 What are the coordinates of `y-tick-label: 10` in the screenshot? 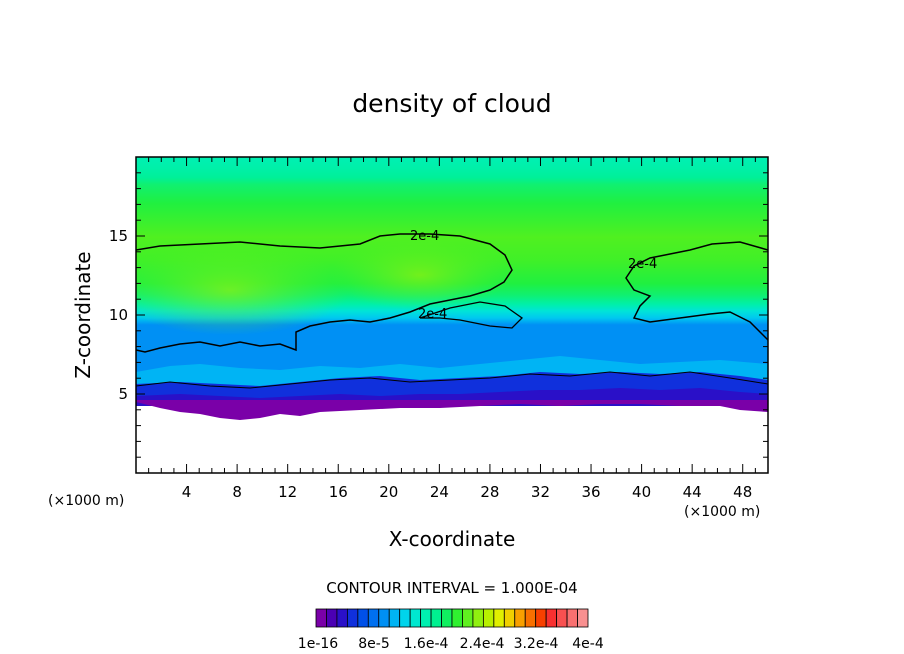 It's located at (118, 315).